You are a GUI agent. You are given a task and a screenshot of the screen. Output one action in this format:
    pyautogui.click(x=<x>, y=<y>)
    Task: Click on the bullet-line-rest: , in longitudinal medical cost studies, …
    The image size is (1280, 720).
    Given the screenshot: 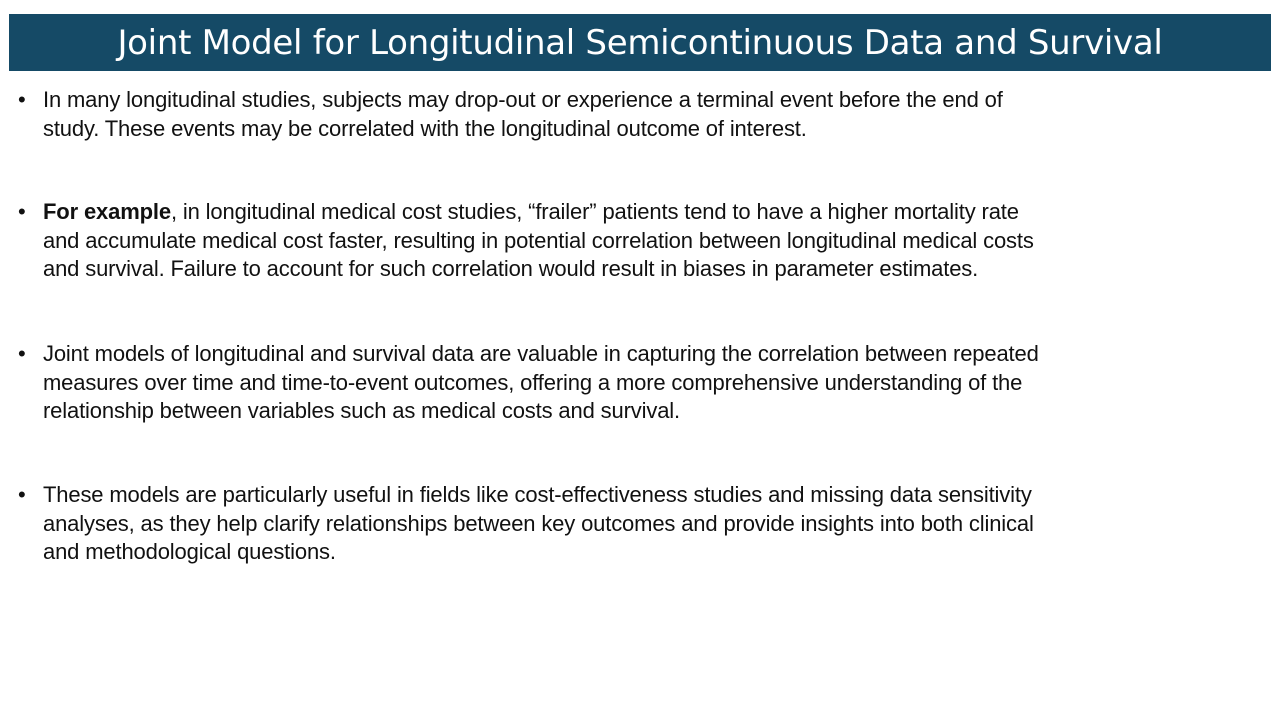 What is the action you would take?
    pyautogui.click(x=594, y=211)
    